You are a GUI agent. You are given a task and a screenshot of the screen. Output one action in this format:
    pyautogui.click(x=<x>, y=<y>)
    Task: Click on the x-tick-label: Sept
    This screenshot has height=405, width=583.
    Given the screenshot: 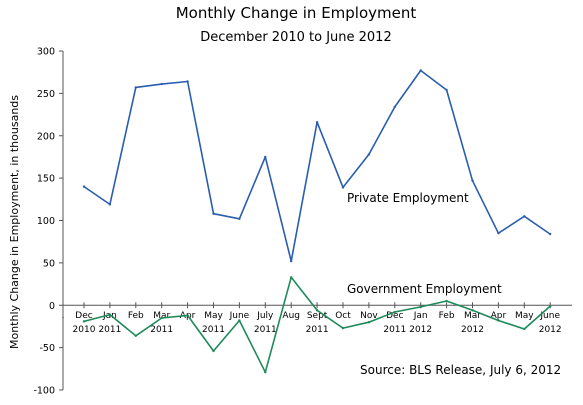 What is the action you would take?
    pyautogui.click(x=317, y=316)
    